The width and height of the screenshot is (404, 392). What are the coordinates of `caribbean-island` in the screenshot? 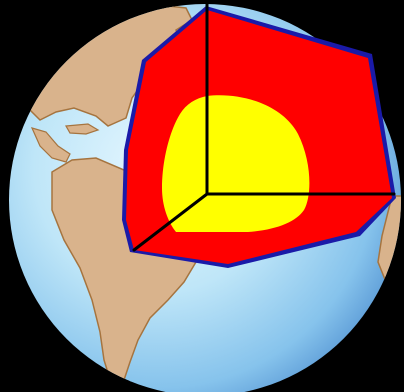 It's located at (82, 129).